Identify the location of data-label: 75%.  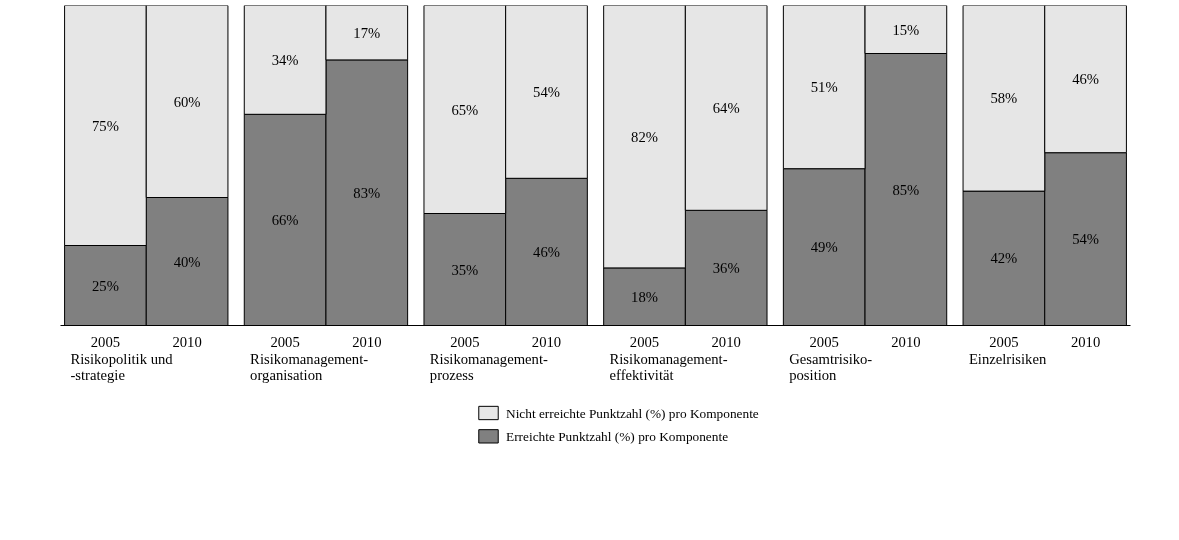
(105, 125).